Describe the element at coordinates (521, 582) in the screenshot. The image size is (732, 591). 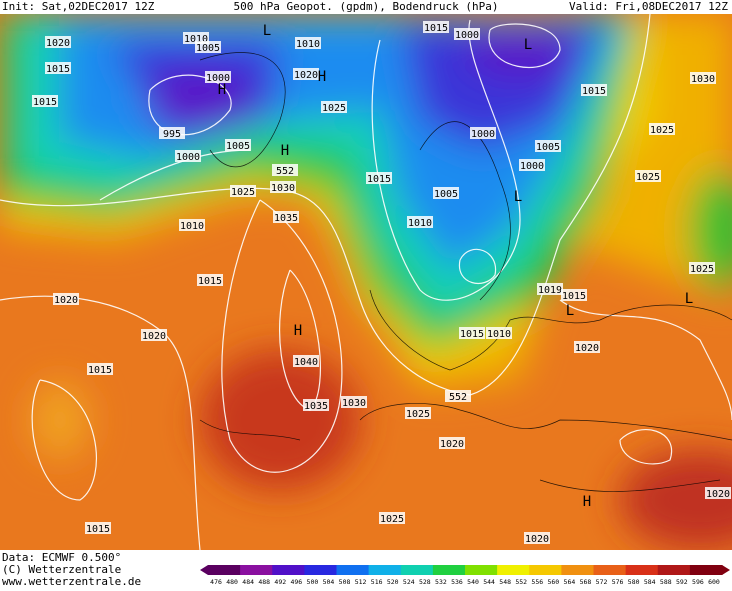
I see `colorbar-tick: 552` at that location.